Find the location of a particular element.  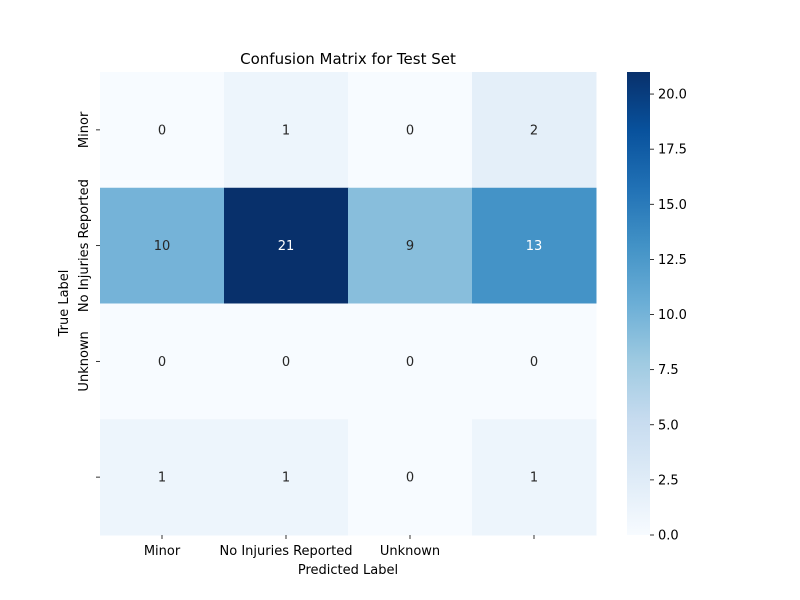

colorbar-tick-label: 7.5 is located at coordinates (668, 370).